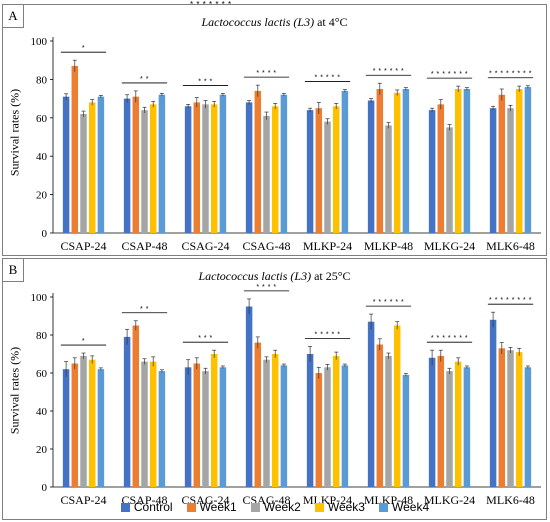 The width and height of the screenshot is (550, 522). Describe the element at coordinates (146, 507) in the screenshot. I see `legend-item-control: Control` at that location.